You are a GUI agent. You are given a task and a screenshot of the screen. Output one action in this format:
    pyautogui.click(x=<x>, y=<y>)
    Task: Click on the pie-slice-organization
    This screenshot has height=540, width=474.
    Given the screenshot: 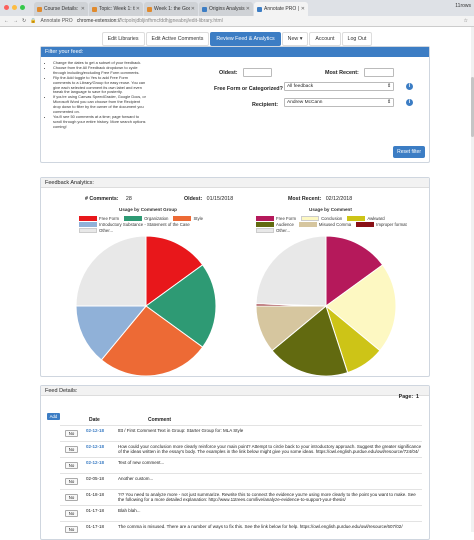 What is the action you would take?
    pyautogui.click(x=181, y=306)
    